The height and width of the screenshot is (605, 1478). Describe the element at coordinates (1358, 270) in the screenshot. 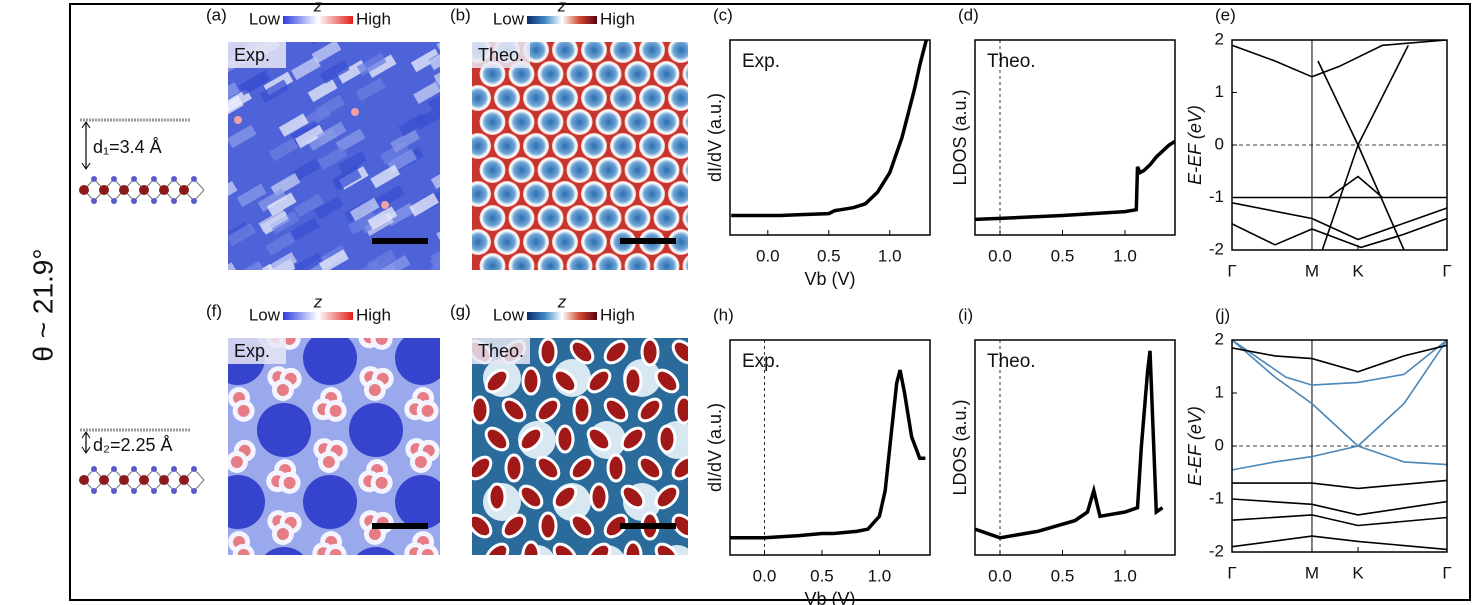

I see `x-tick-label: K` at that location.